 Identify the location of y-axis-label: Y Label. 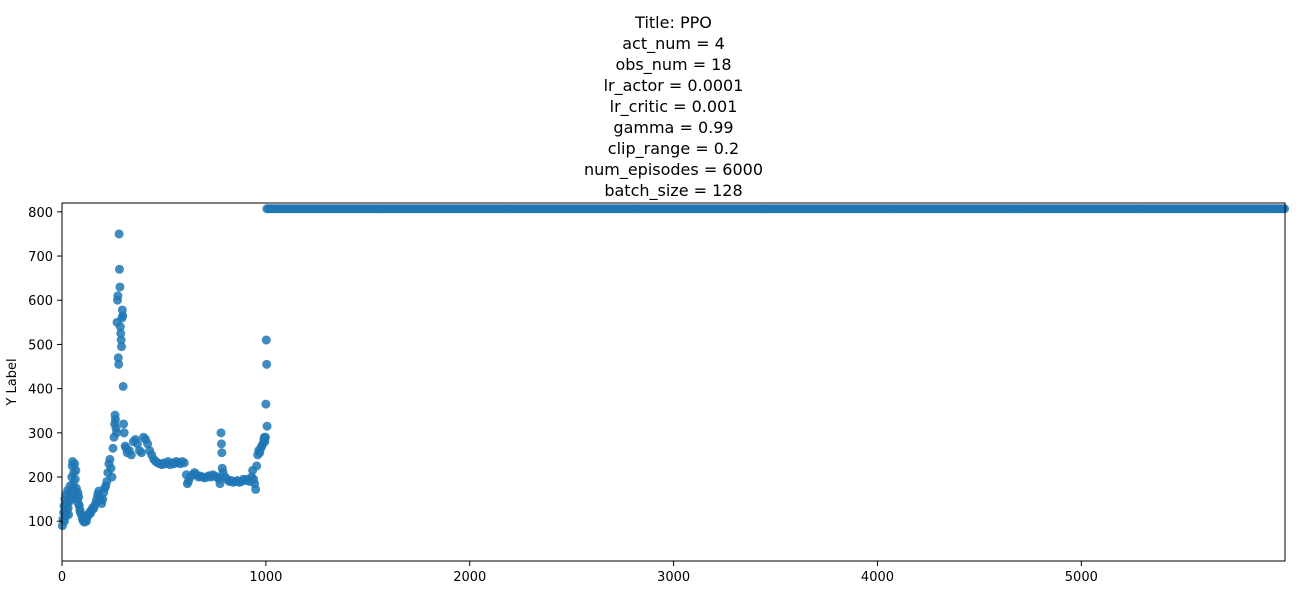
(12, 382).